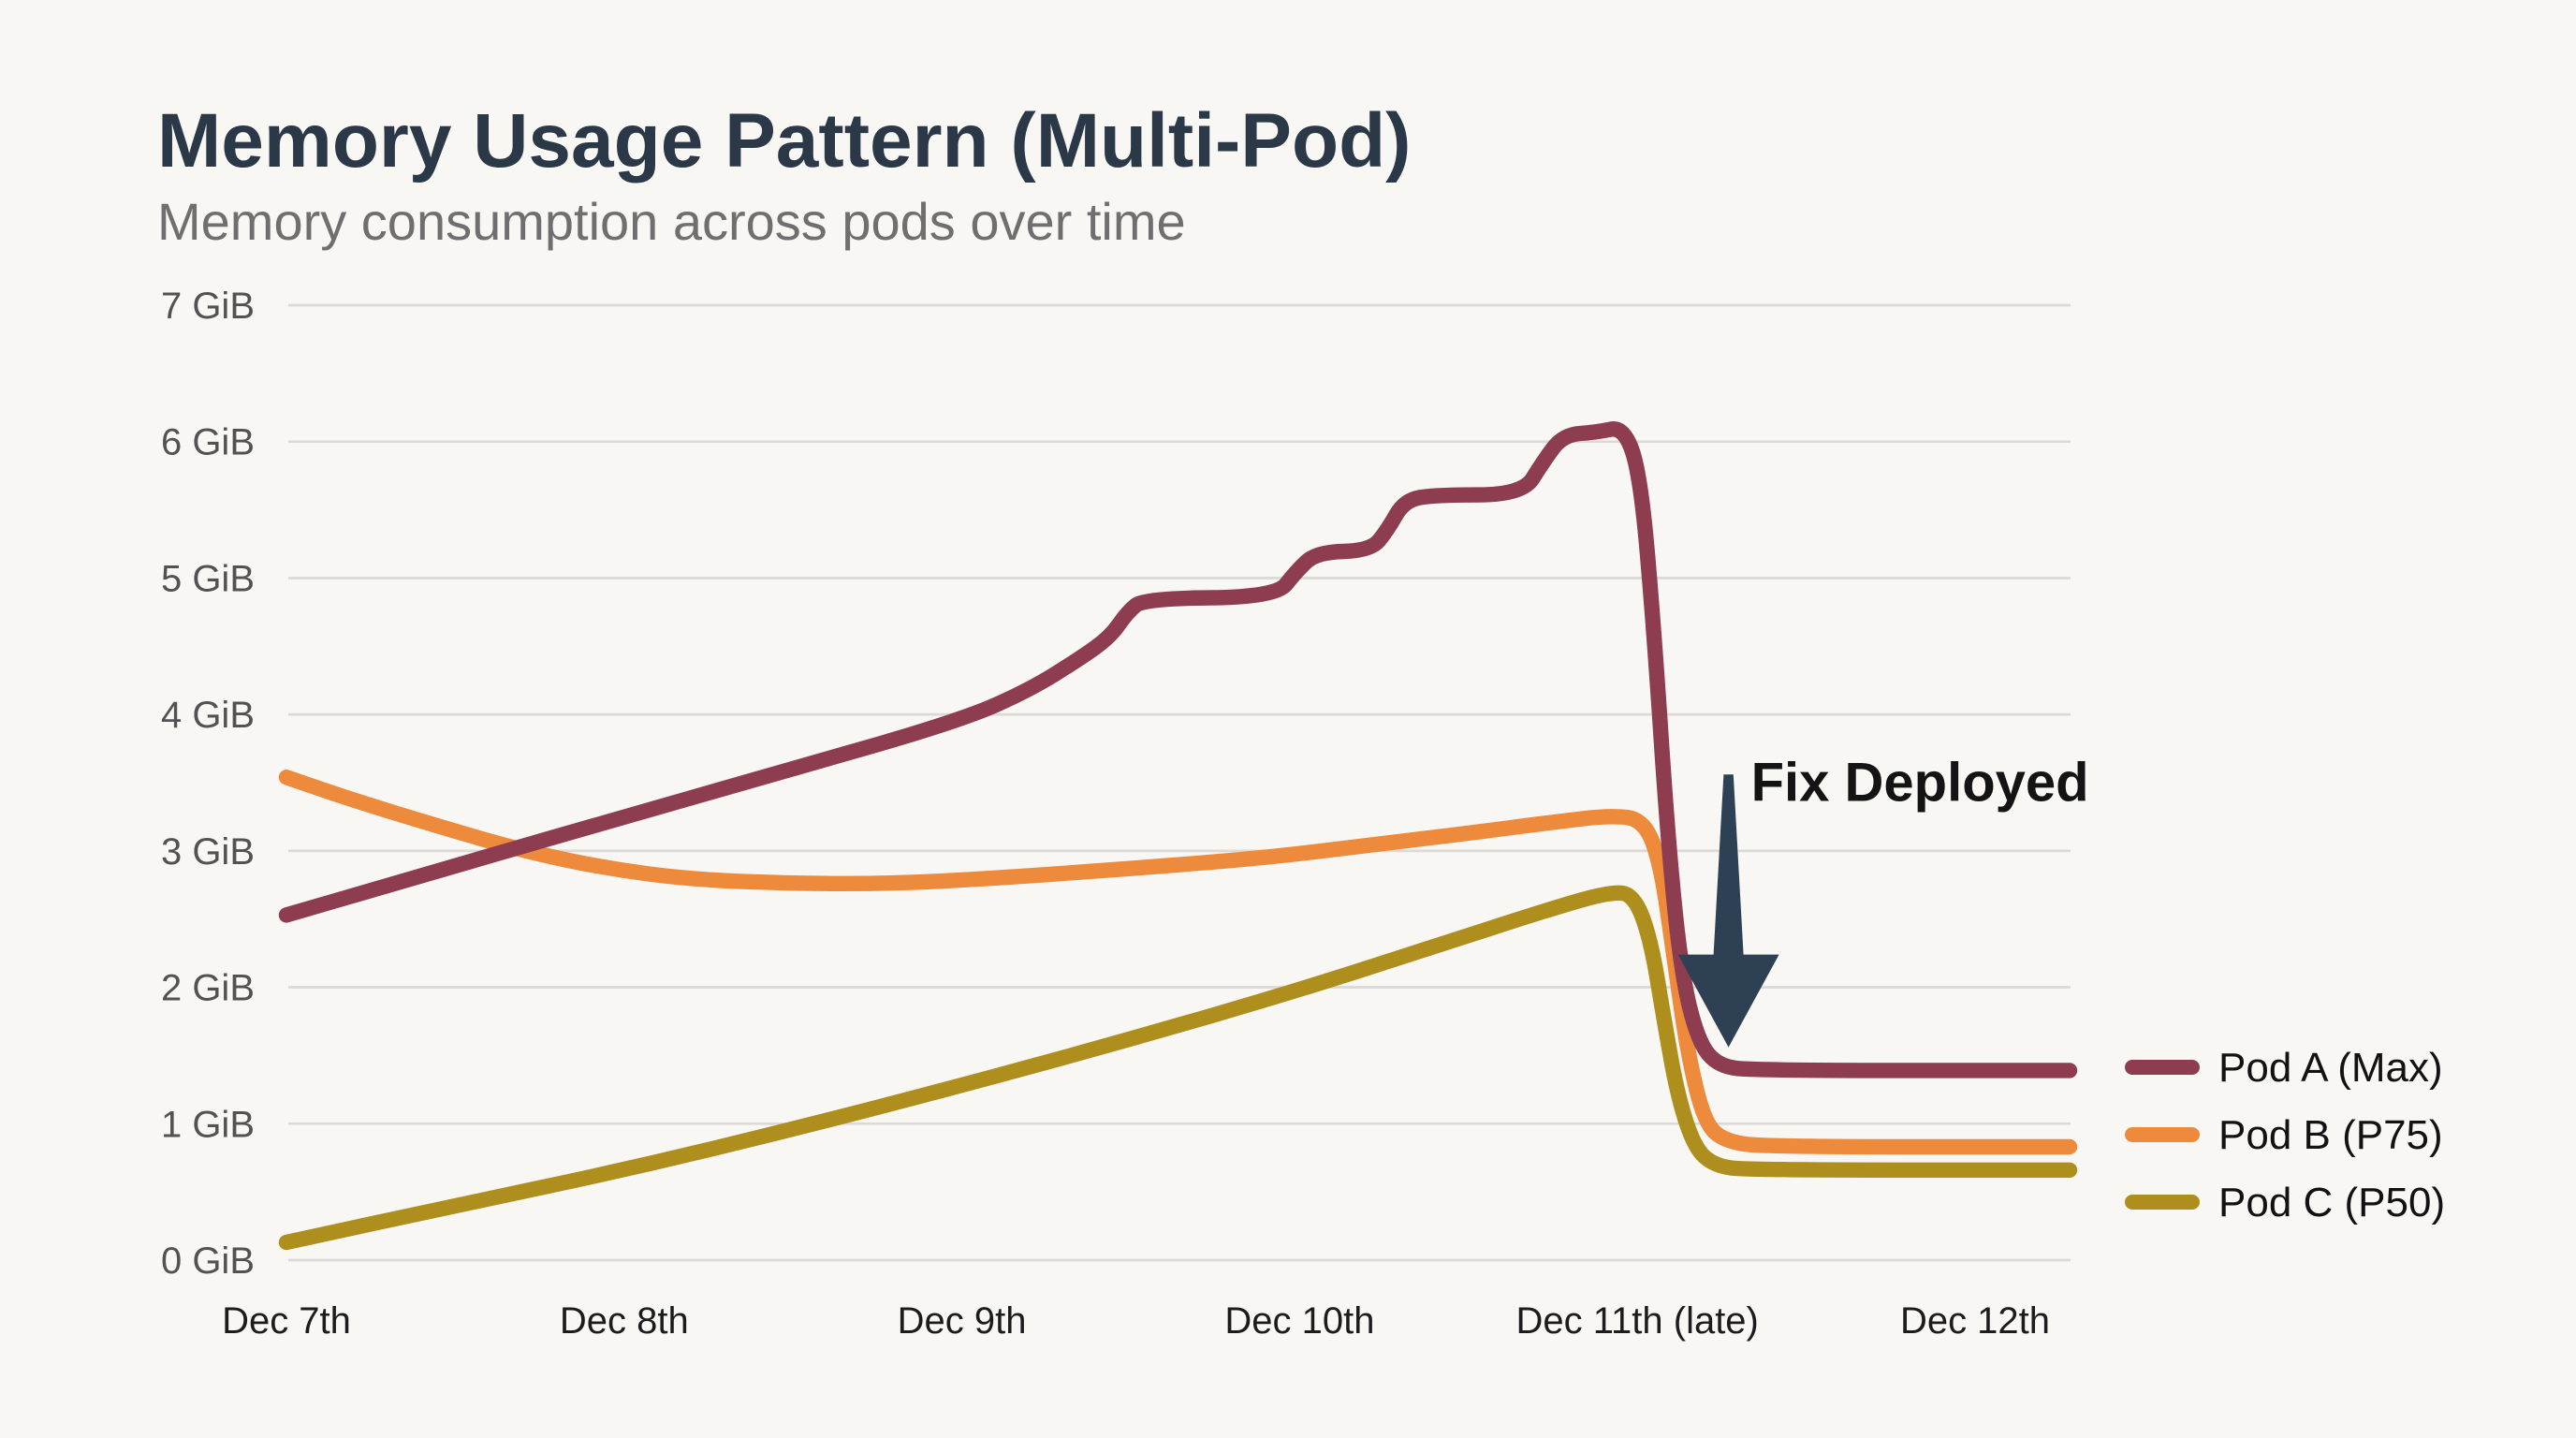 This screenshot has width=2576, height=1438. What do you see at coordinates (208, 852) in the screenshot?
I see `y-tick-label: 3 GiB` at bounding box center [208, 852].